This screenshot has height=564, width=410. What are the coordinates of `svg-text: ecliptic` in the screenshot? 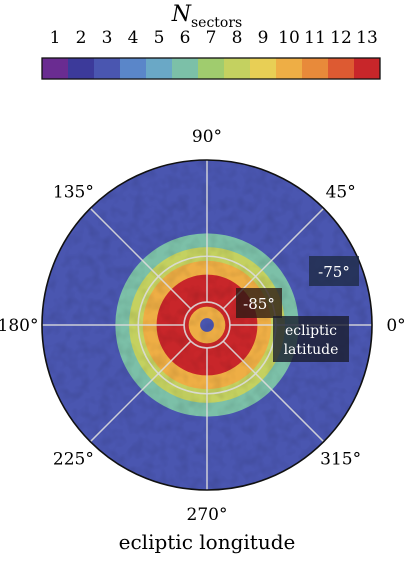 It's located at (311, 331).